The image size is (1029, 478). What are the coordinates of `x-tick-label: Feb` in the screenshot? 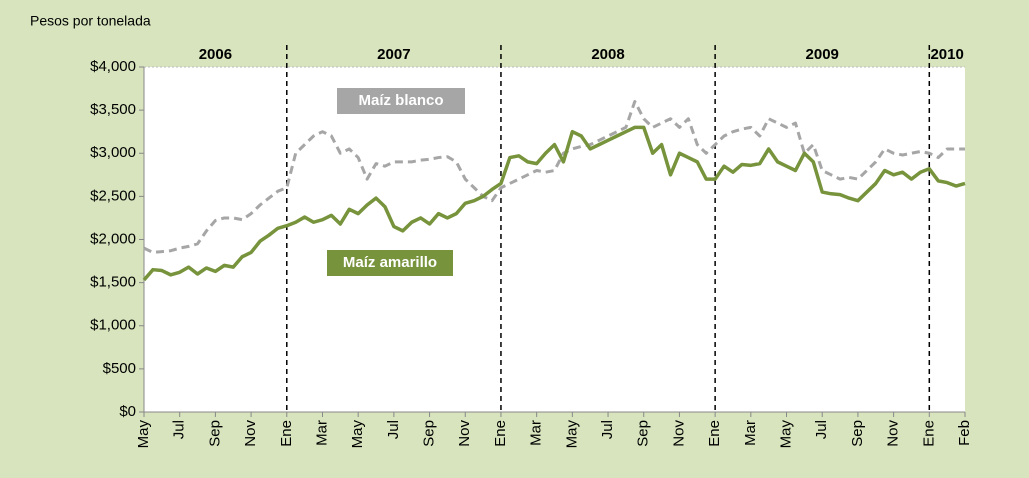 It's located at (964, 433).